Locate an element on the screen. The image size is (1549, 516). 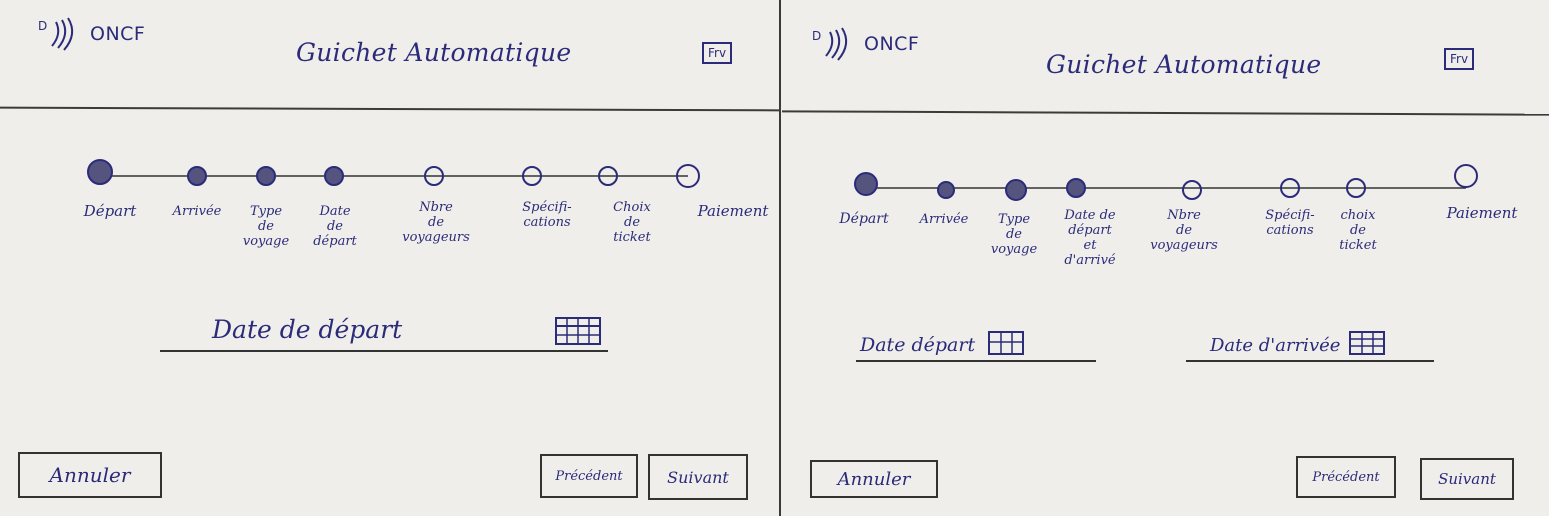
step-label-choix-ticket: Choix de ticket is located at coordinates (632, 222).